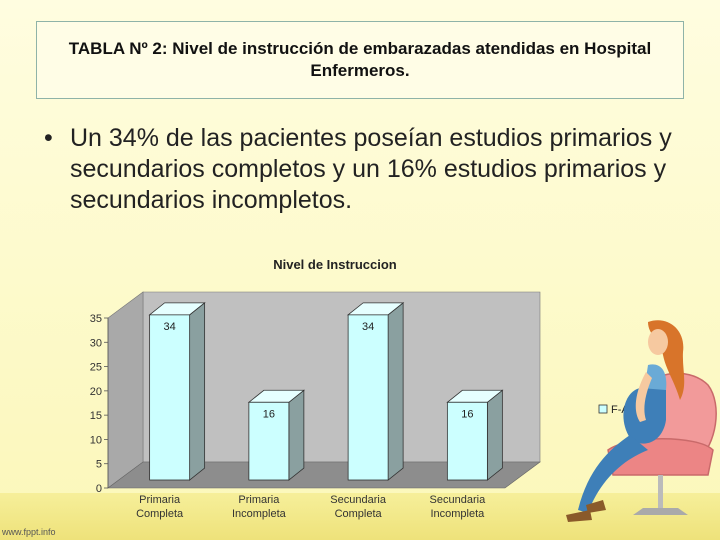 The height and width of the screenshot is (540, 720). Describe the element at coordinates (96, 368) in the screenshot. I see `y-tick-label: 25` at that location.